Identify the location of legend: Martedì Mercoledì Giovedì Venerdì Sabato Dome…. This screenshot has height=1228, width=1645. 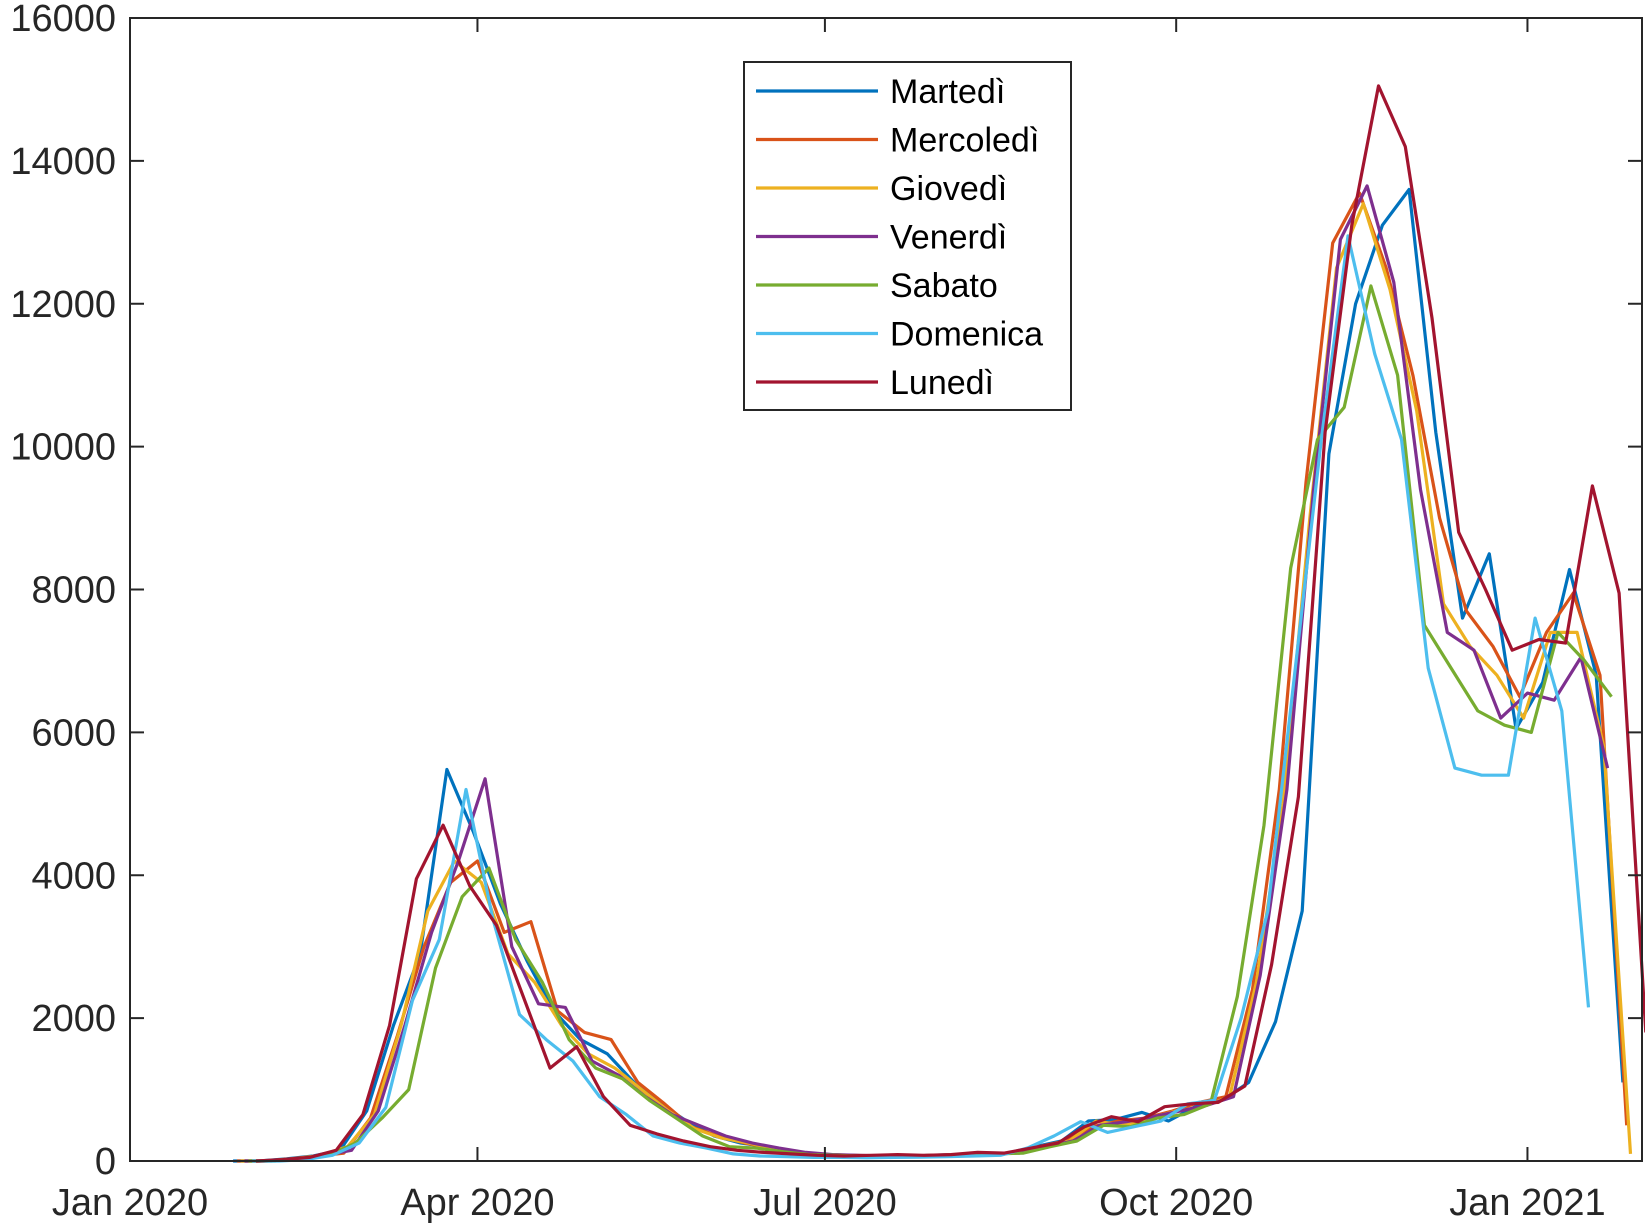
(907, 236).